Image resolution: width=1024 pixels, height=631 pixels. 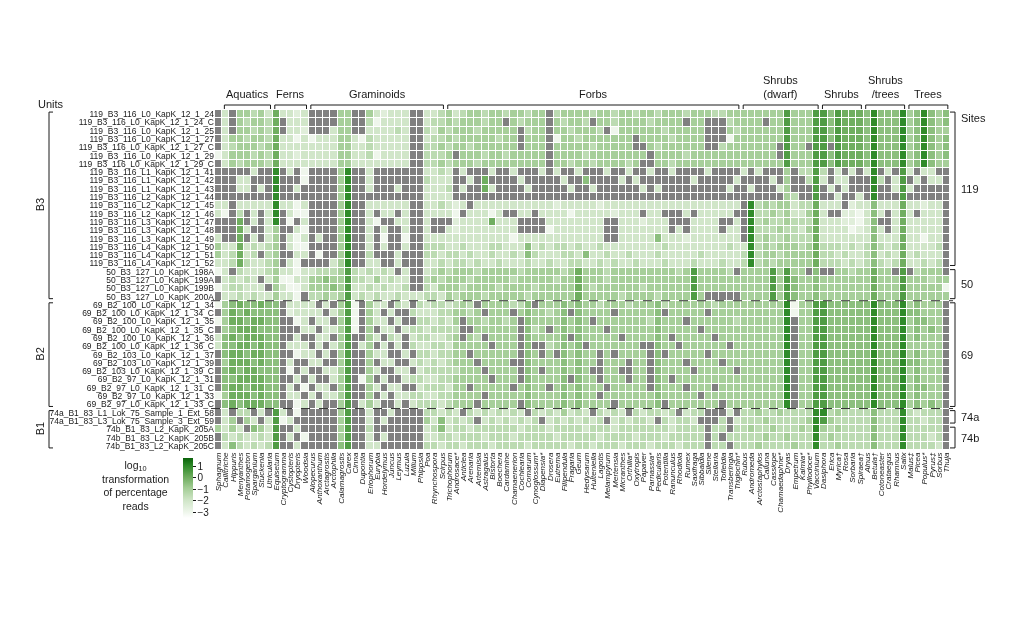 I want to click on x-tick-label: Stellaria, so click(x=716, y=467).